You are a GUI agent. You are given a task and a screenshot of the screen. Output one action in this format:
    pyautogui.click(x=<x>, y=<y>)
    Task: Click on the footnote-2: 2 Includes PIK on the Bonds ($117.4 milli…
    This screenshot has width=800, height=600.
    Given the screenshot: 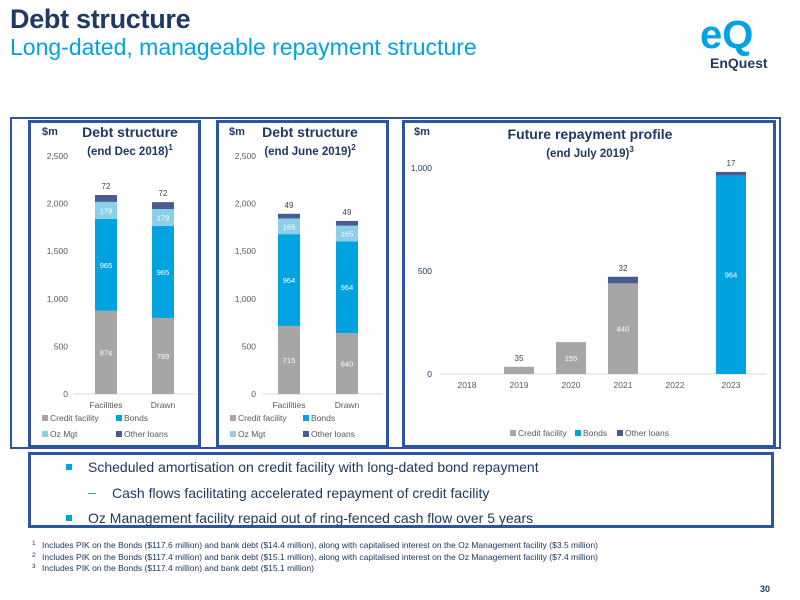 What is the action you would take?
    pyautogui.click(x=315, y=557)
    